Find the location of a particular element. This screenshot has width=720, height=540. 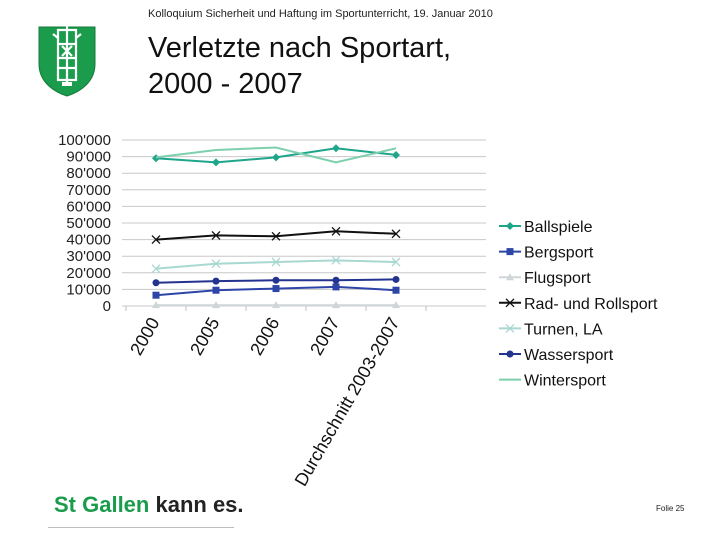

y-tick-label: 0 is located at coordinates (107, 306).